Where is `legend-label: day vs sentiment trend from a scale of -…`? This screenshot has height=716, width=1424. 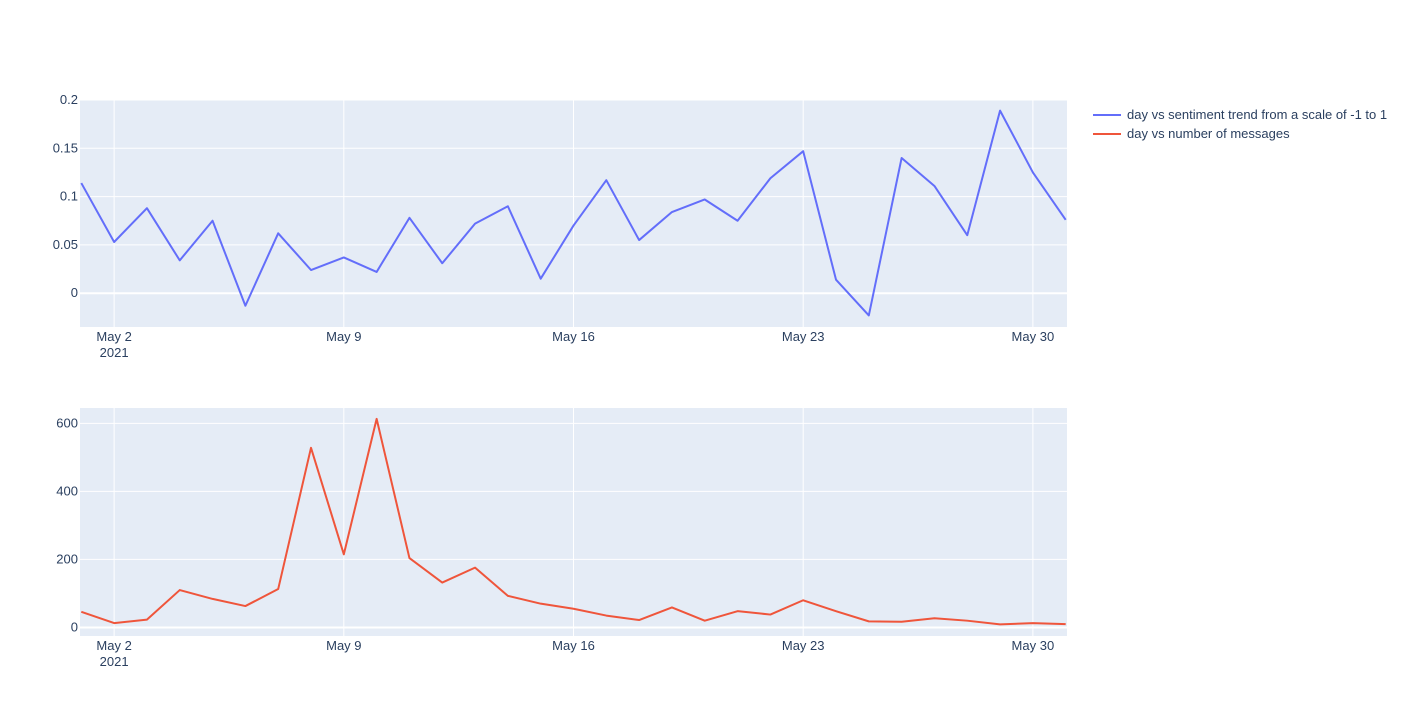
legend-label: day vs sentiment trend from a scale of -… is located at coordinates (1257, 114).